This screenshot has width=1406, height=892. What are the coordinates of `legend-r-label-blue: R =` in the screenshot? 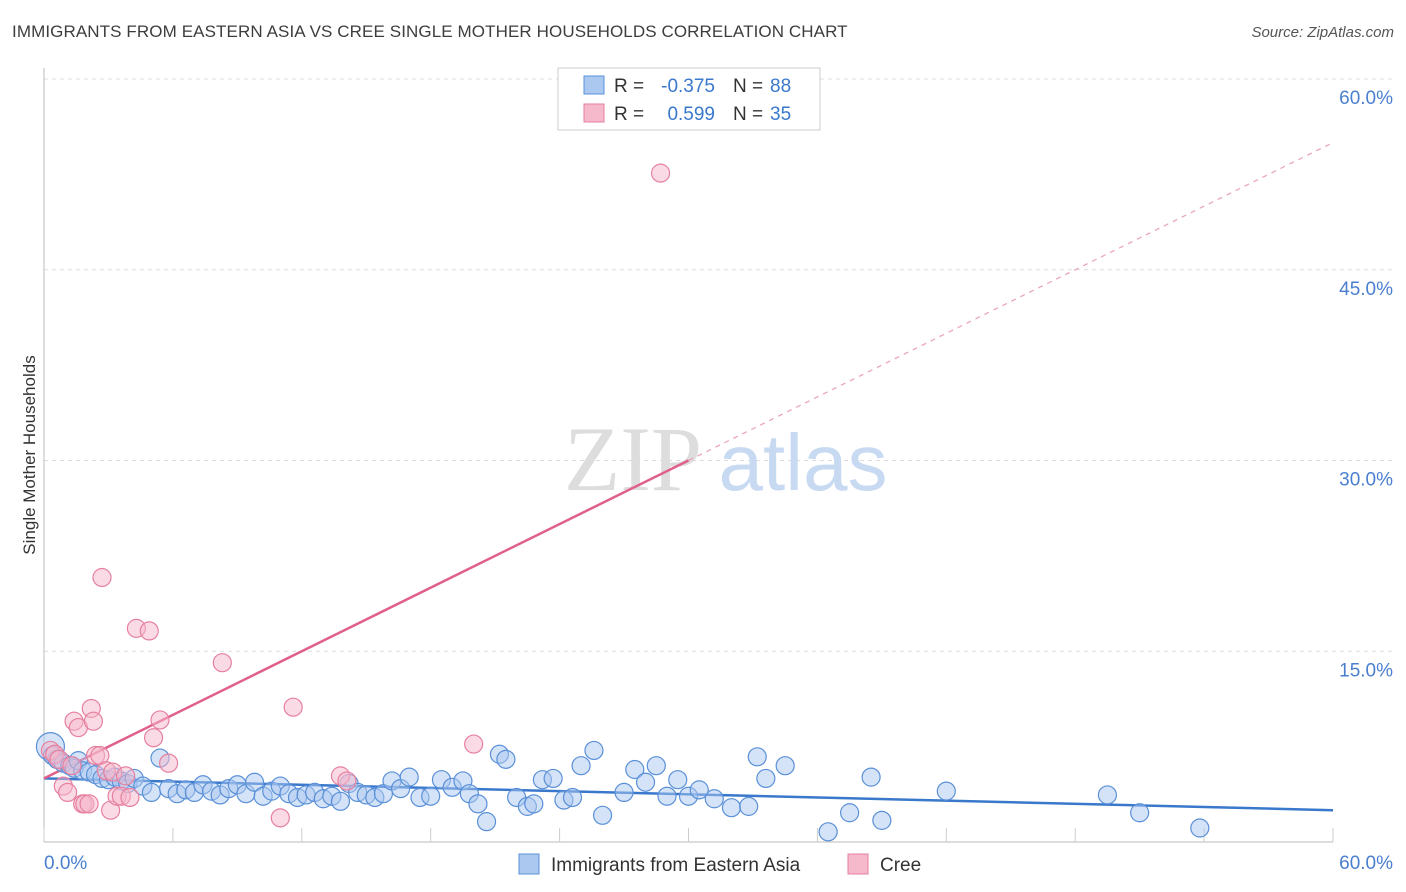 It's located at (629, 86).